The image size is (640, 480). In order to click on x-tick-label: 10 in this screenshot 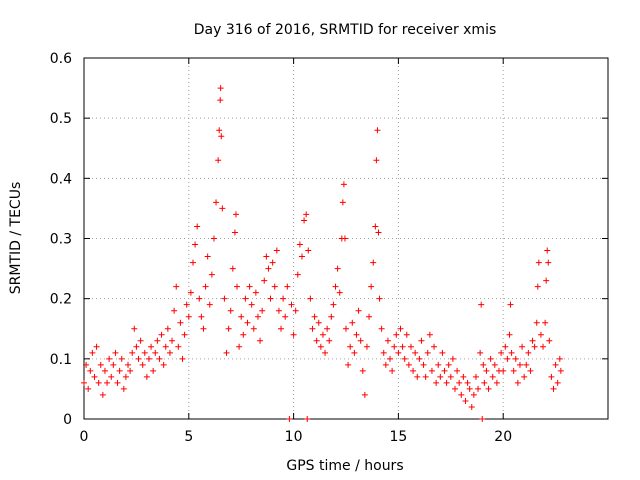, I will do `click(294, 437)`.